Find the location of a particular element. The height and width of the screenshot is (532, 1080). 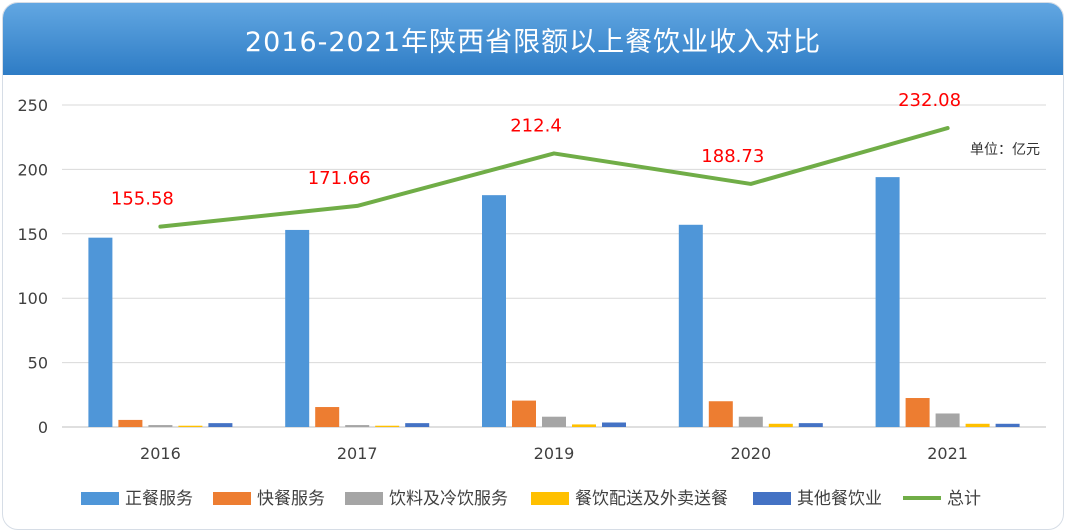

data-label: 212.4 is located at coordinates (536, 125).